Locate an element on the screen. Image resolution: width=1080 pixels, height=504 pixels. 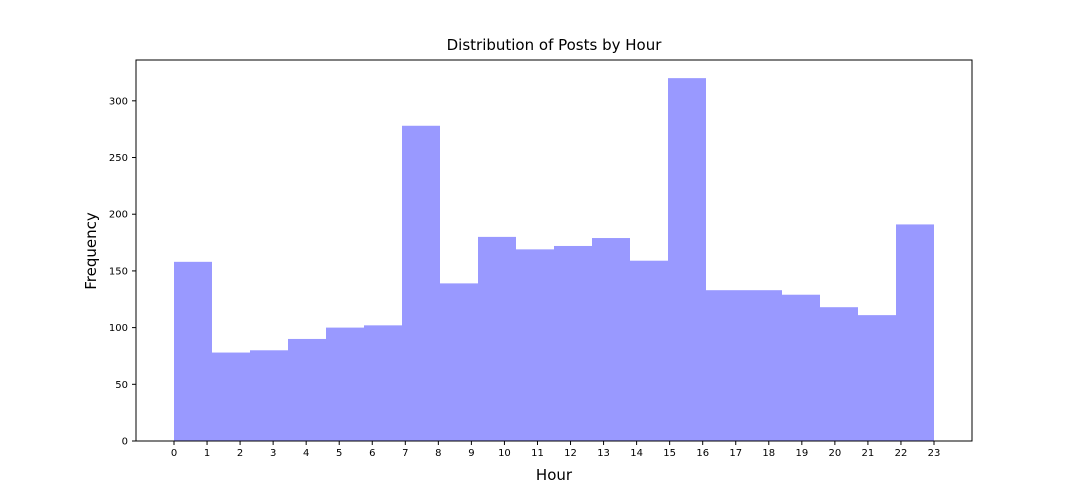
x-tick-label-8: 8 is located at coordinates (438, 453).